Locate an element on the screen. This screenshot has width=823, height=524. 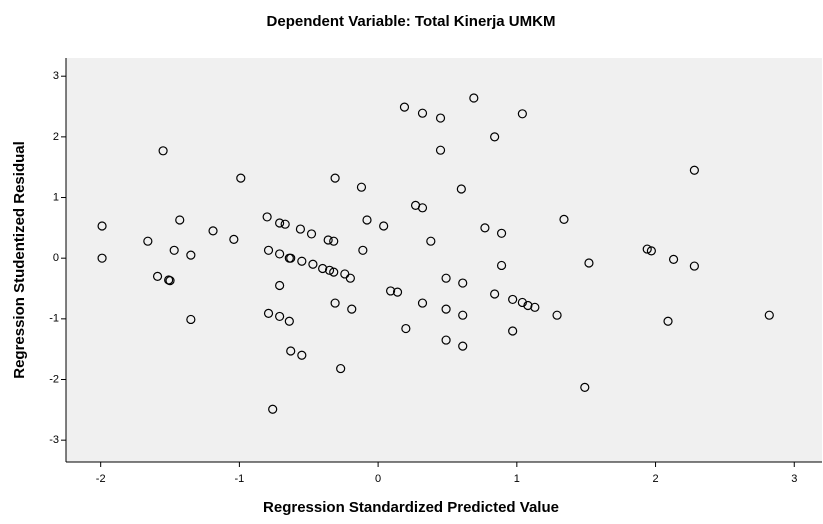
y-tick-label: -1 is located at coordinates (54, 319).